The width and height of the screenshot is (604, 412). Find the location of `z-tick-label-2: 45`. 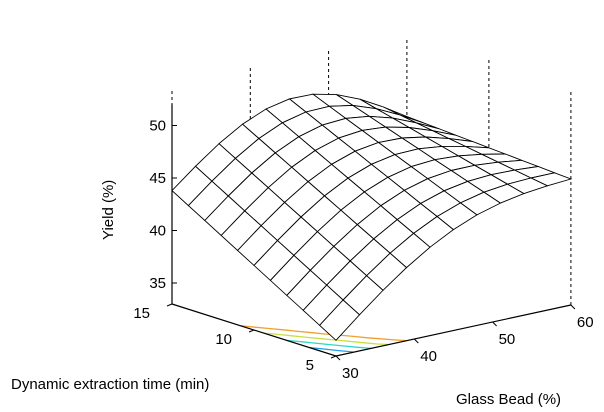

z-tick-label-2: 45 is located at coordinates (157, 178).